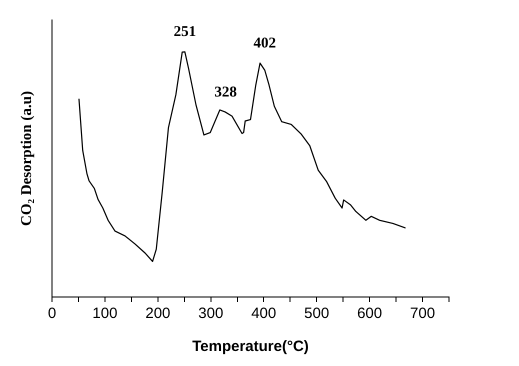 This screenshot has width=519, height=366. Describe the element at coordinates (105, 313) in the screenshot. I see `x-tick-label: 100` at that location.